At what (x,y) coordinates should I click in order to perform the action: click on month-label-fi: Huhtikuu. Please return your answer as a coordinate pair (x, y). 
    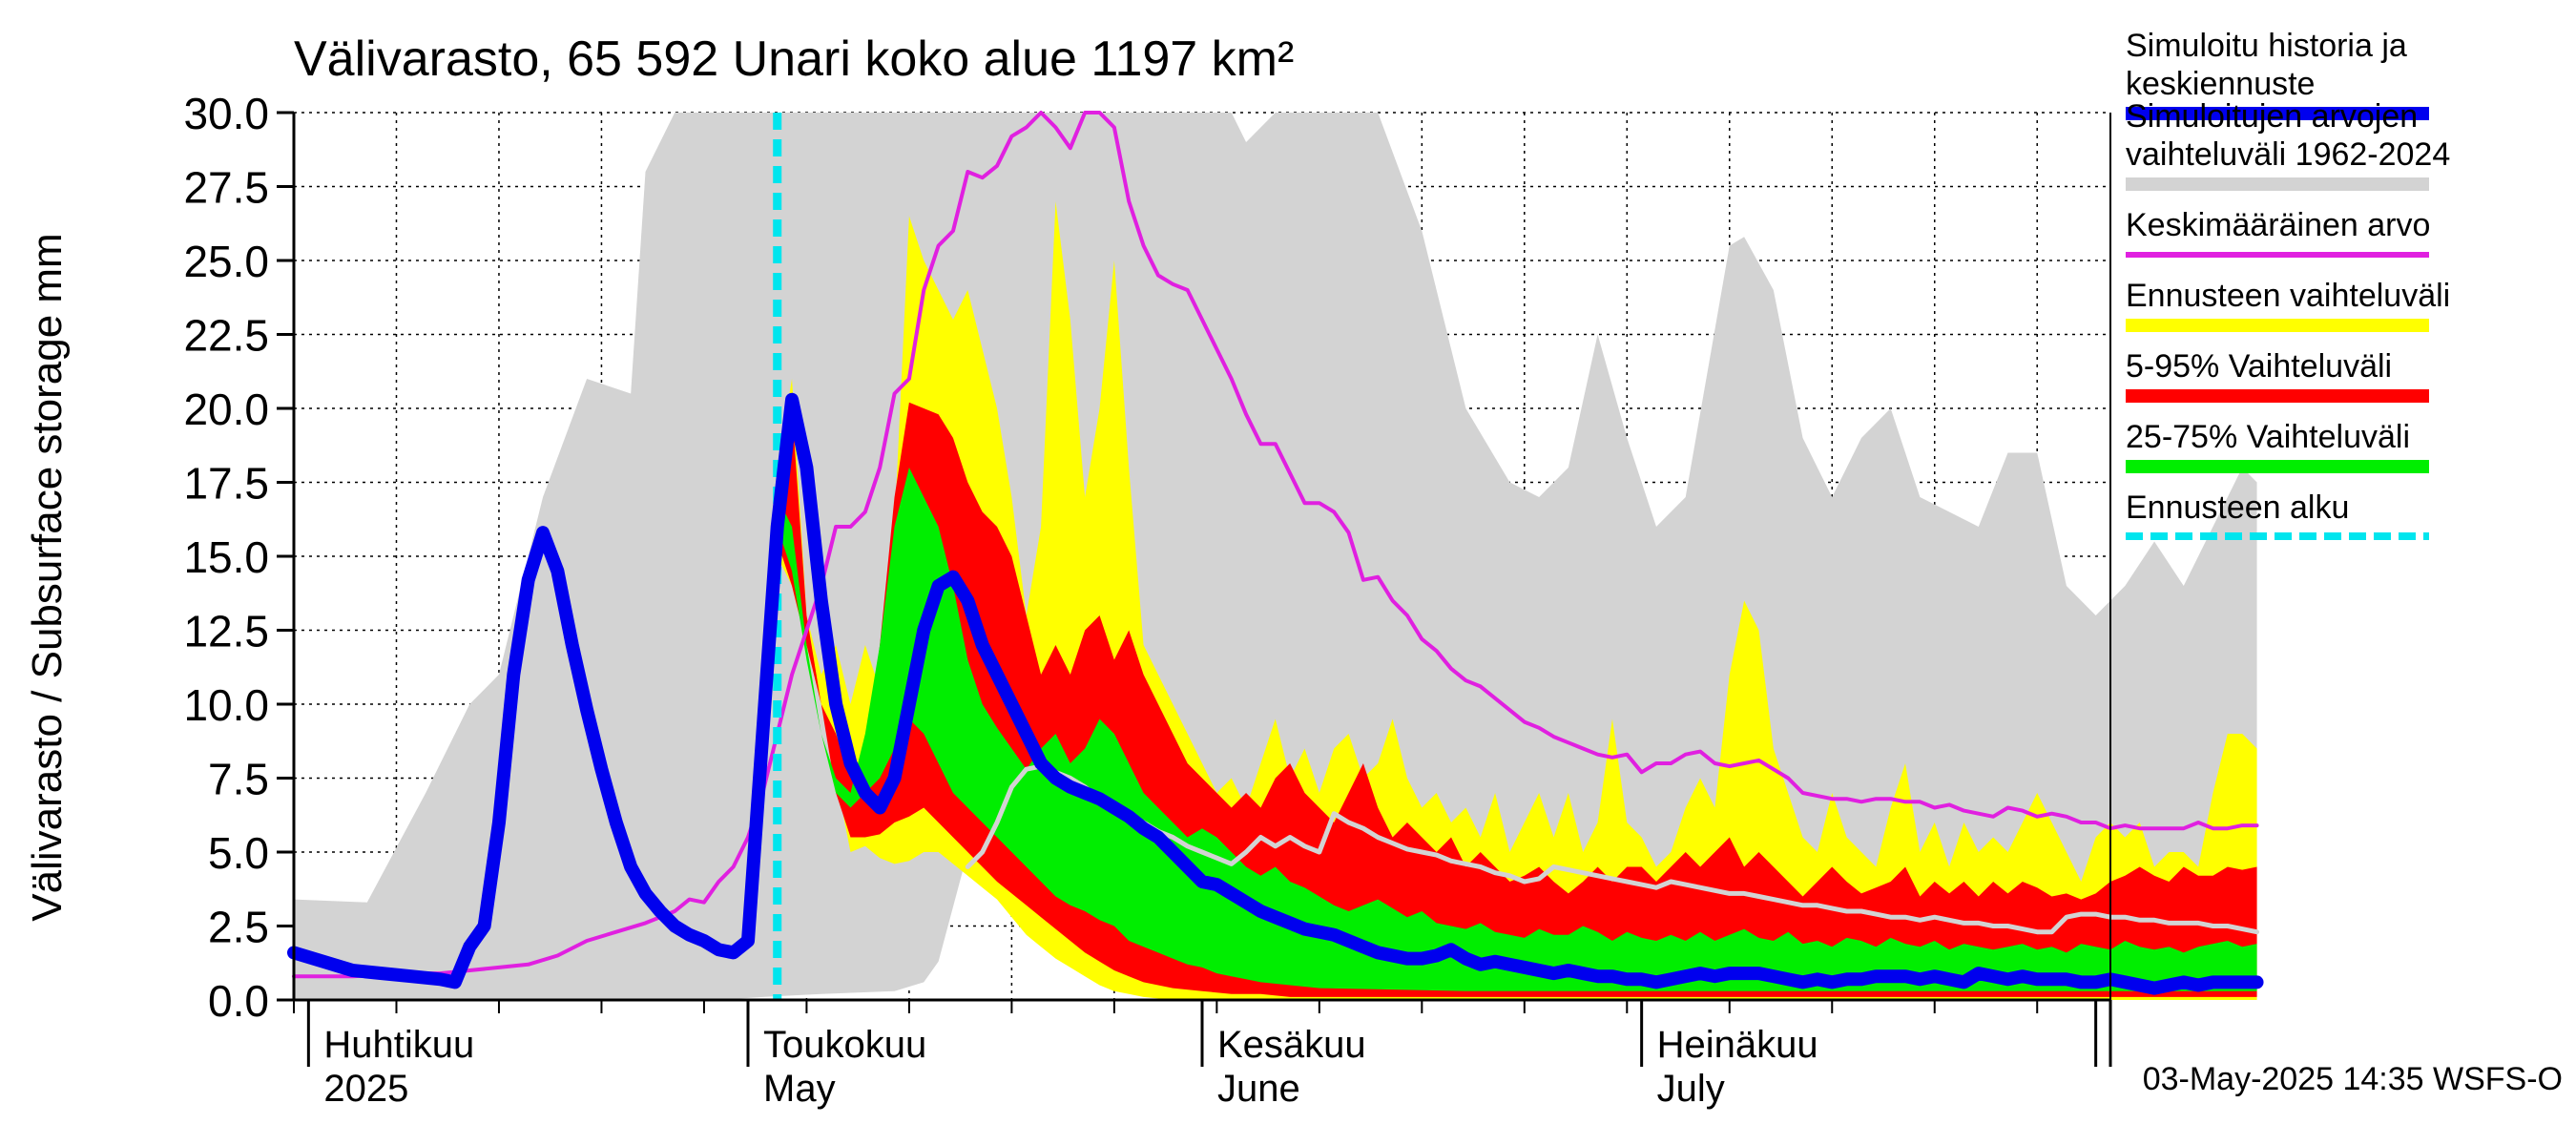
    Looking at the image, I should click on (398, 1045).